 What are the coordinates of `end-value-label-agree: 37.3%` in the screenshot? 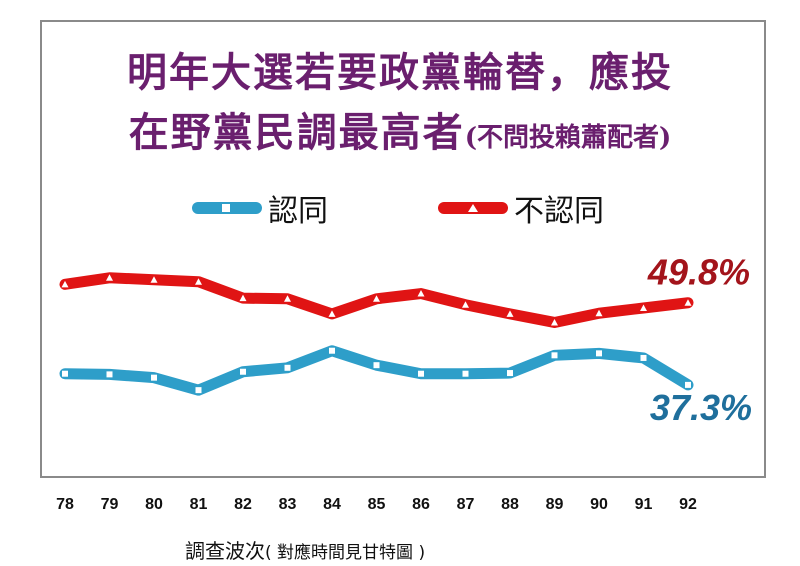 It's located at (701, 407).